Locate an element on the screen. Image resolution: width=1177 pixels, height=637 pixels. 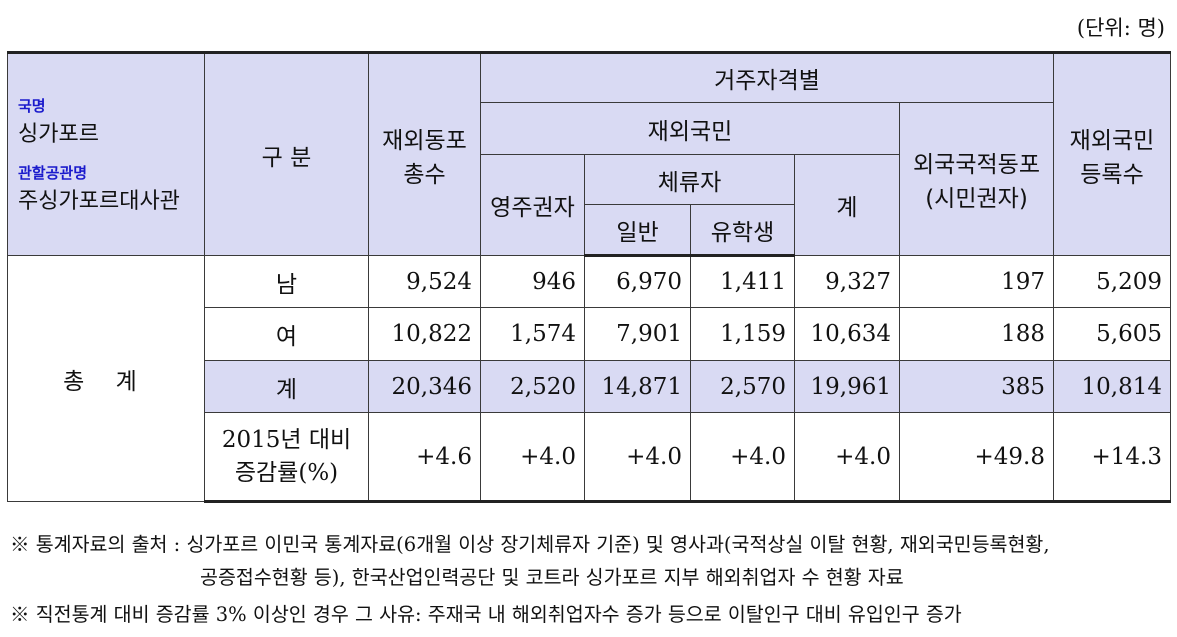
general-cell: +4.0 is located at coordinates (637, 457).